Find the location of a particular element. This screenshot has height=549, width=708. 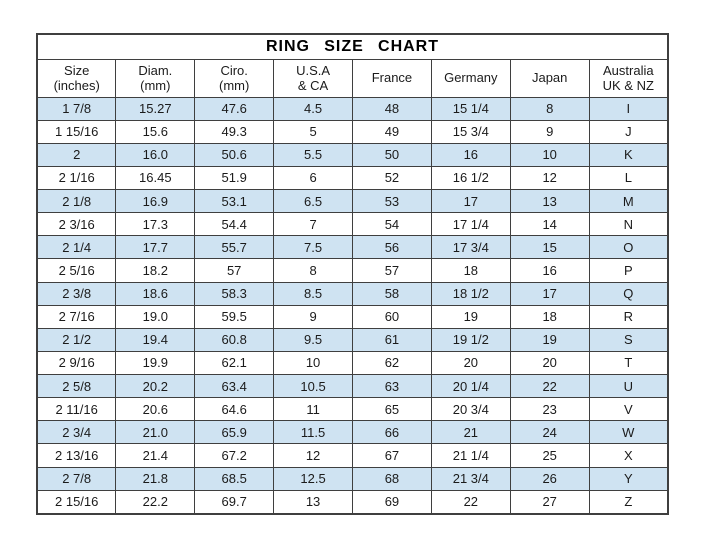

table-cell: 49 is located at coordinates (392, 131).